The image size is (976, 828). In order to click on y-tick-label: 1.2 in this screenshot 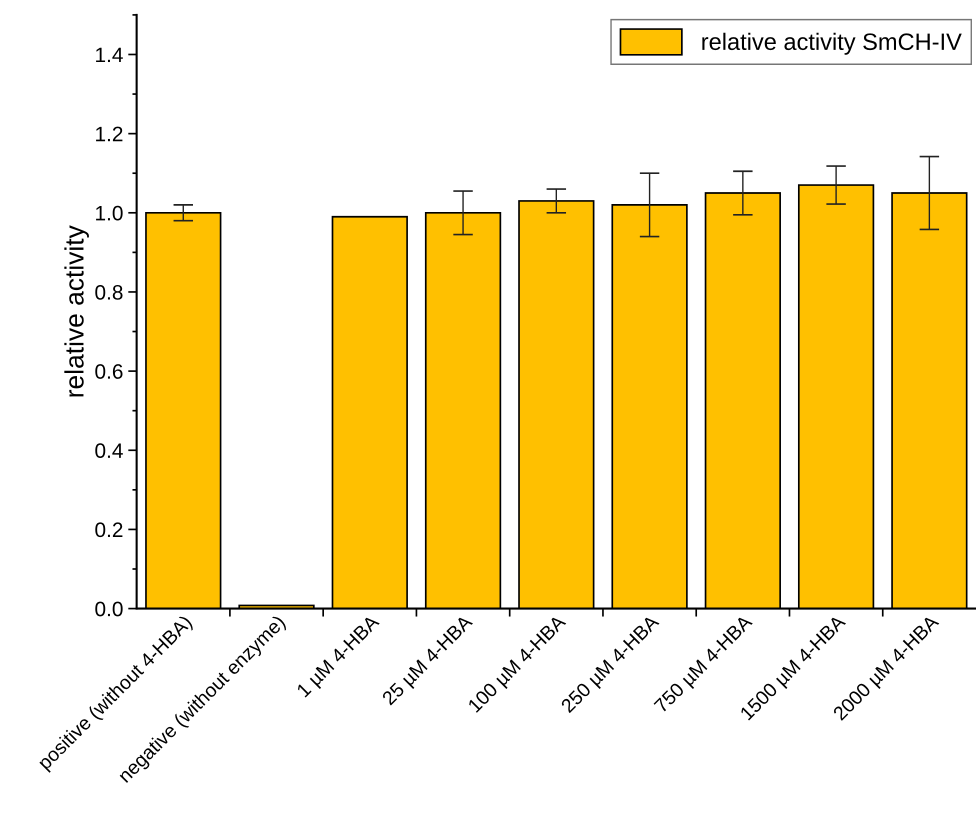, I will do `click(109, 134)`.